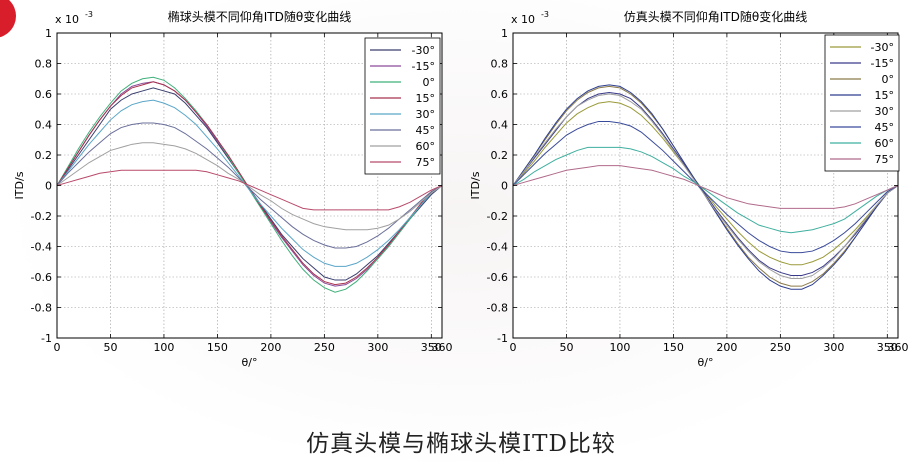 Image resolution: width=922 pixels, height=474 pixels. What do you see at coordinates (8, 19) in the screenshot?
I see `brand-logo-mark` at bounding box center [8, 19].